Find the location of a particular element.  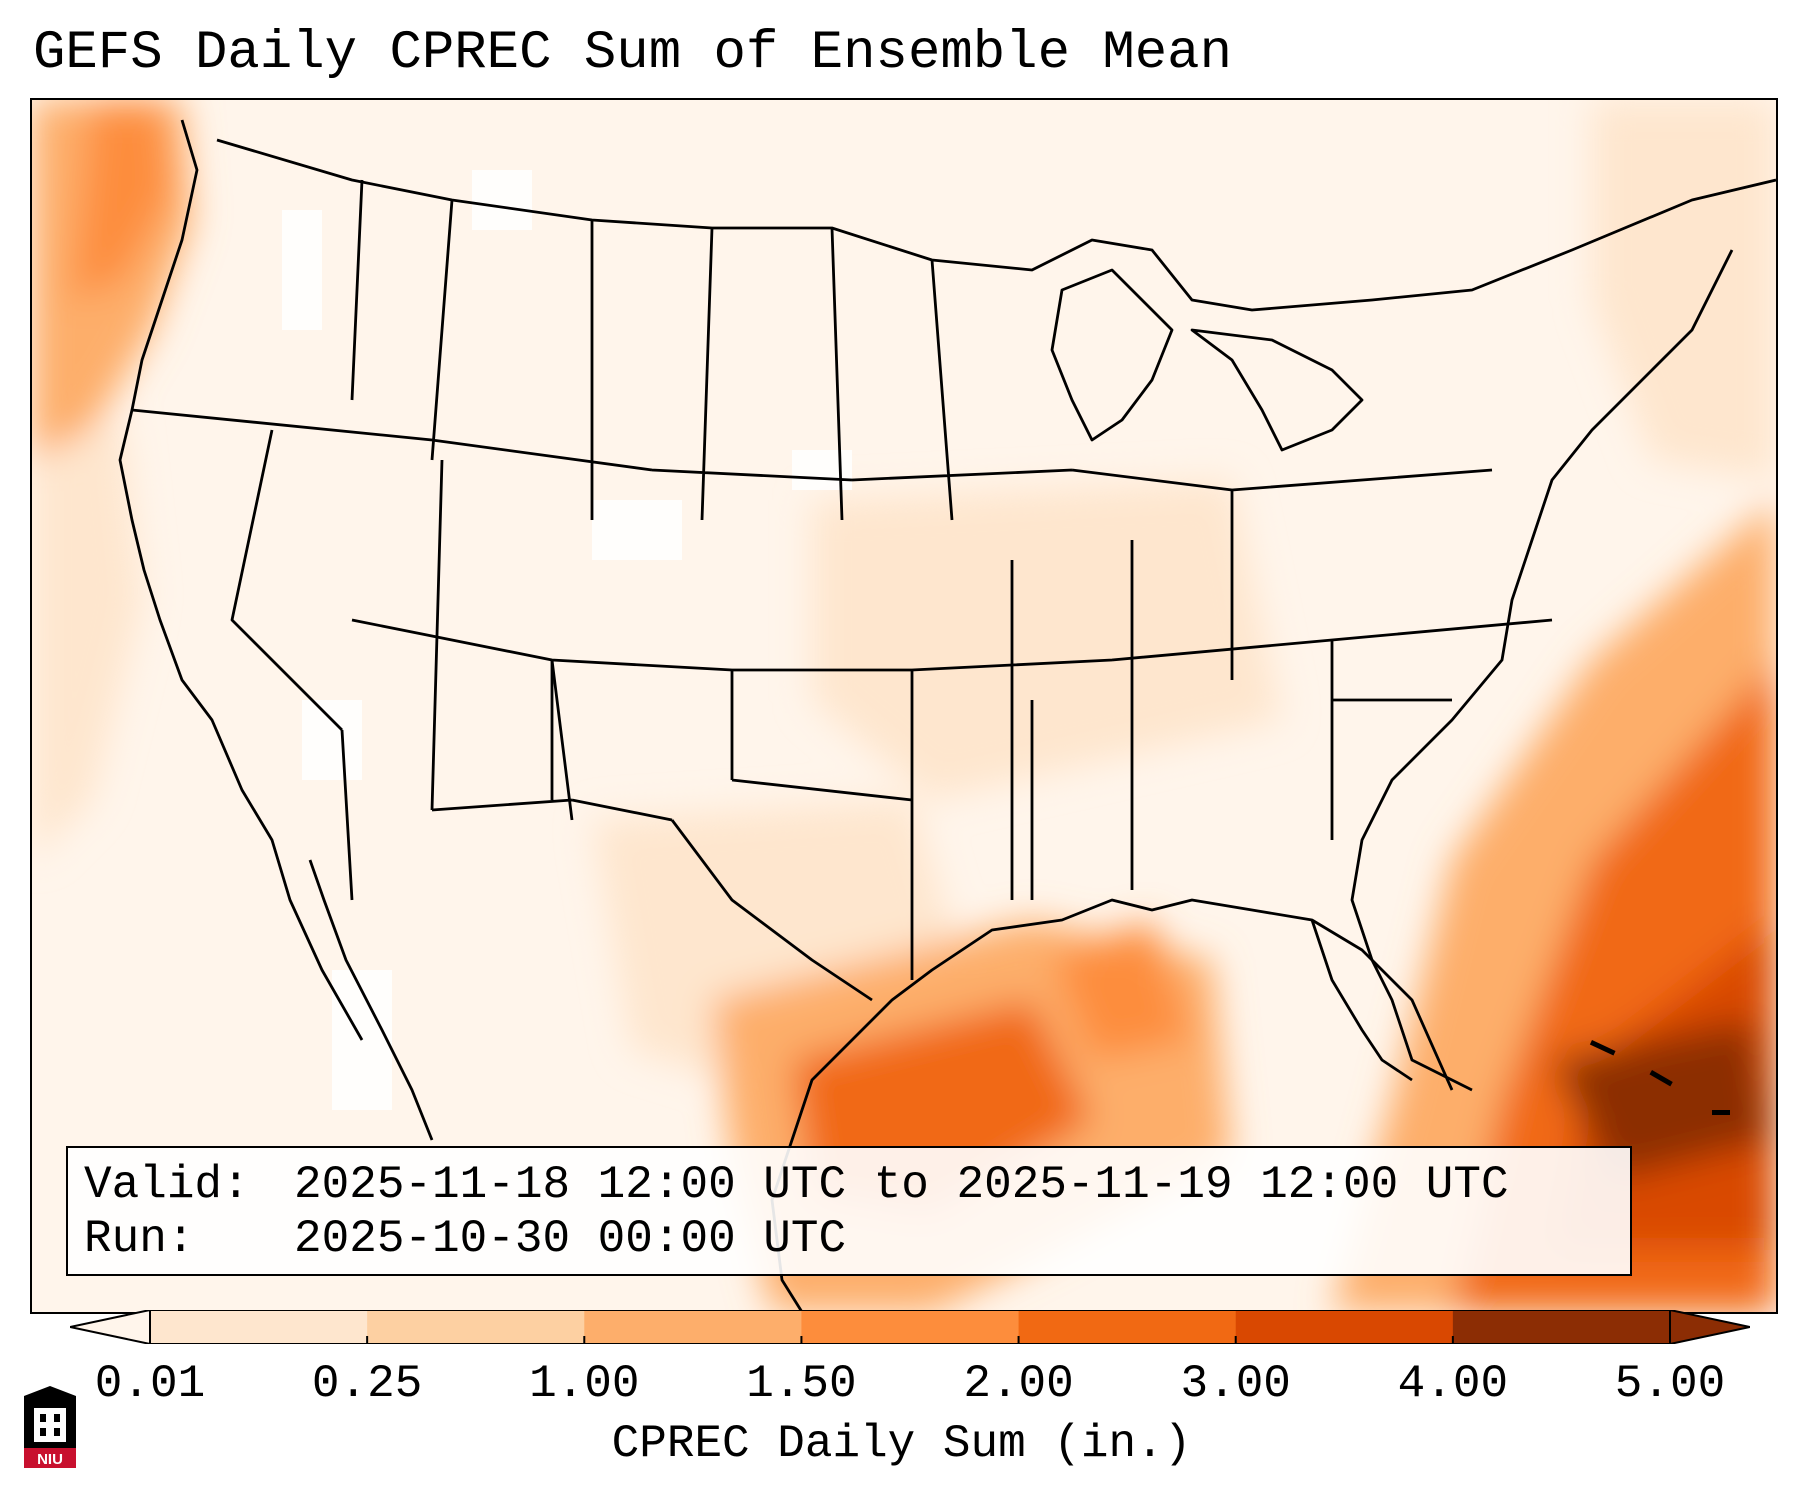

colorbar-tick-label: 3.00 is located at coordinates (1235, 1384).